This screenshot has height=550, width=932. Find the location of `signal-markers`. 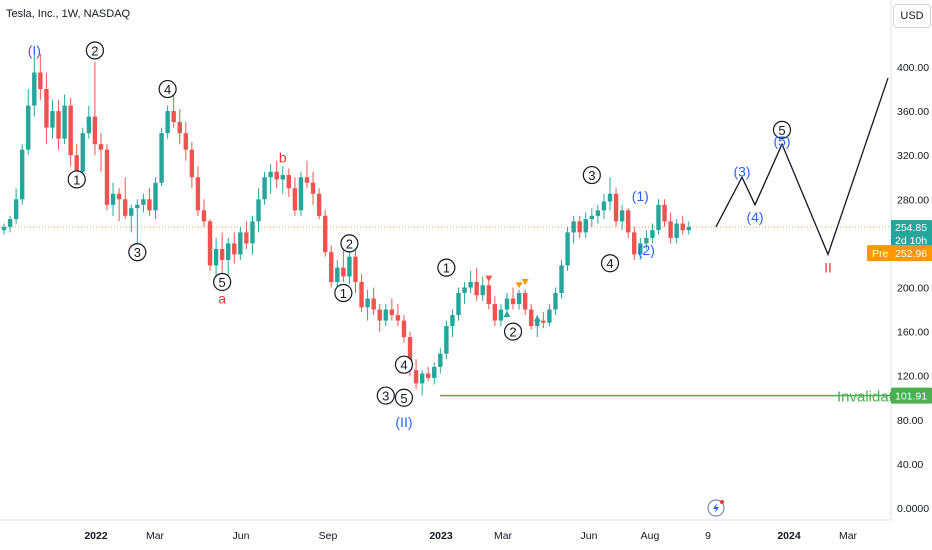

signal-markers is located at coordinates (513, 298).